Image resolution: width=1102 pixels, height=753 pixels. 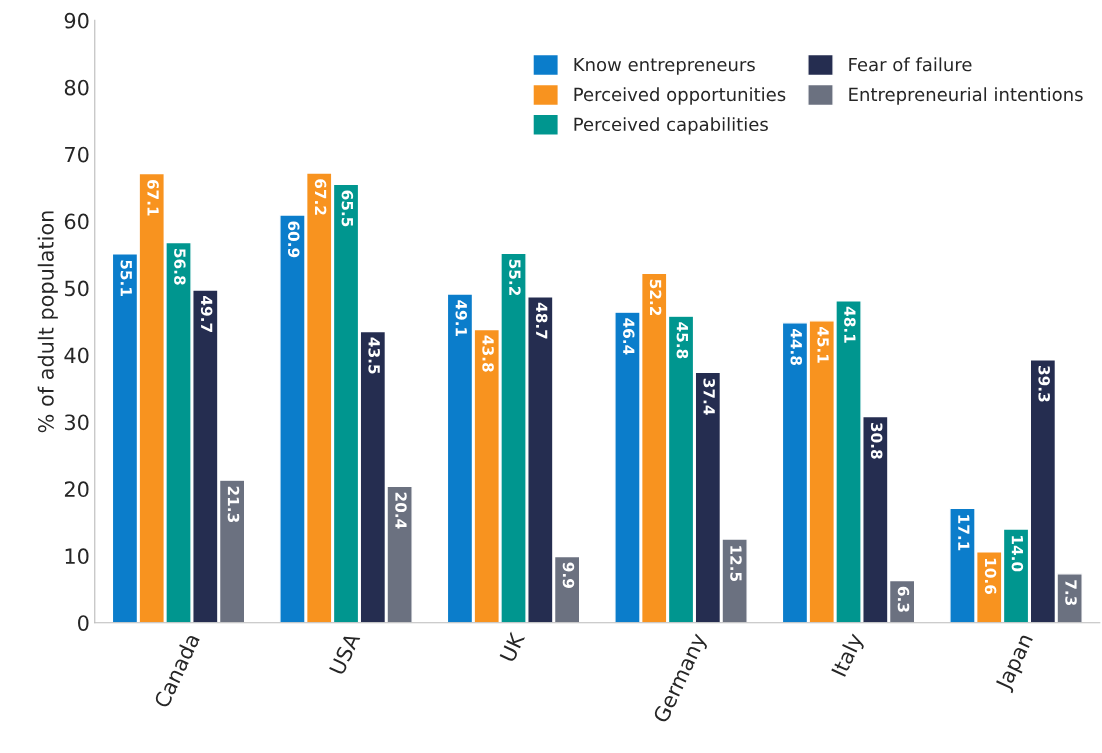 I want to click on x-tick-label: UK, so click(x=512, y=646).